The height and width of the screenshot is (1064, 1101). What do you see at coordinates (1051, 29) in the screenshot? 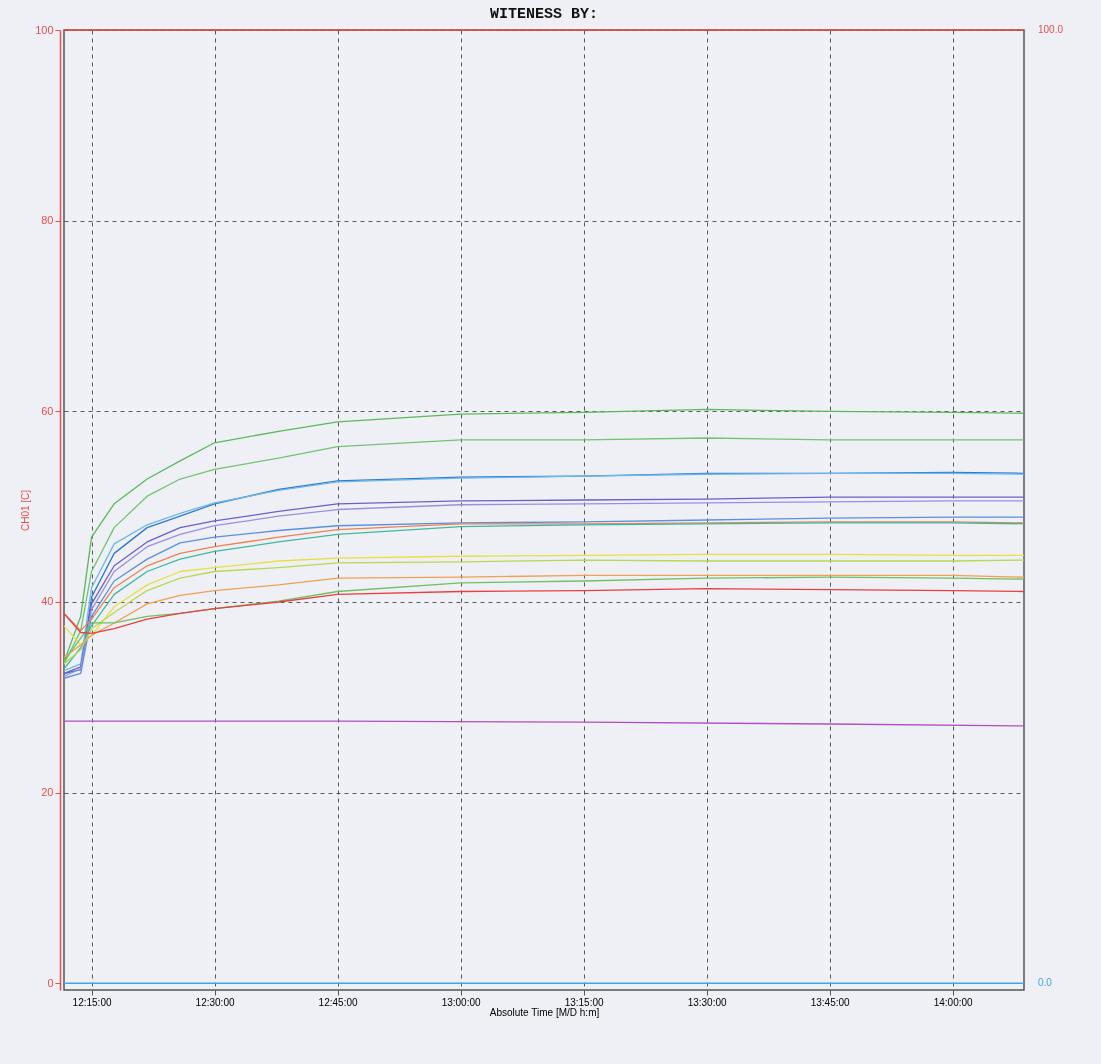
I see `ref-line-label: 100.0` at bounding box center [1051, 29].